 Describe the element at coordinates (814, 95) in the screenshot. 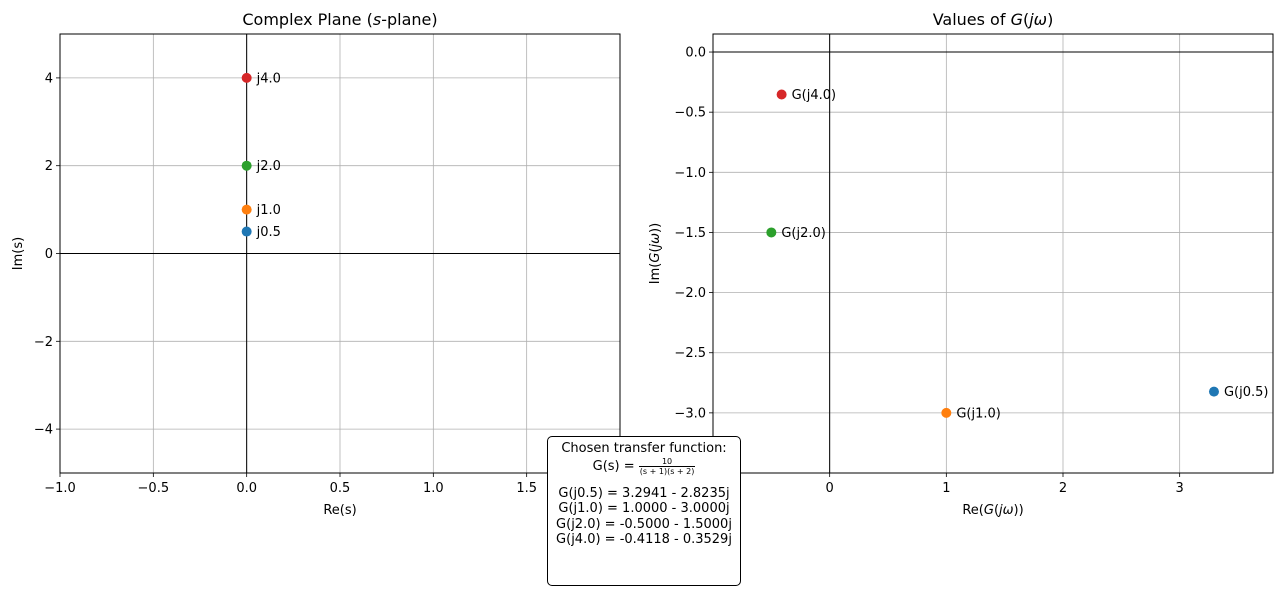

I see `point-label: G(j4.0)` at that location.